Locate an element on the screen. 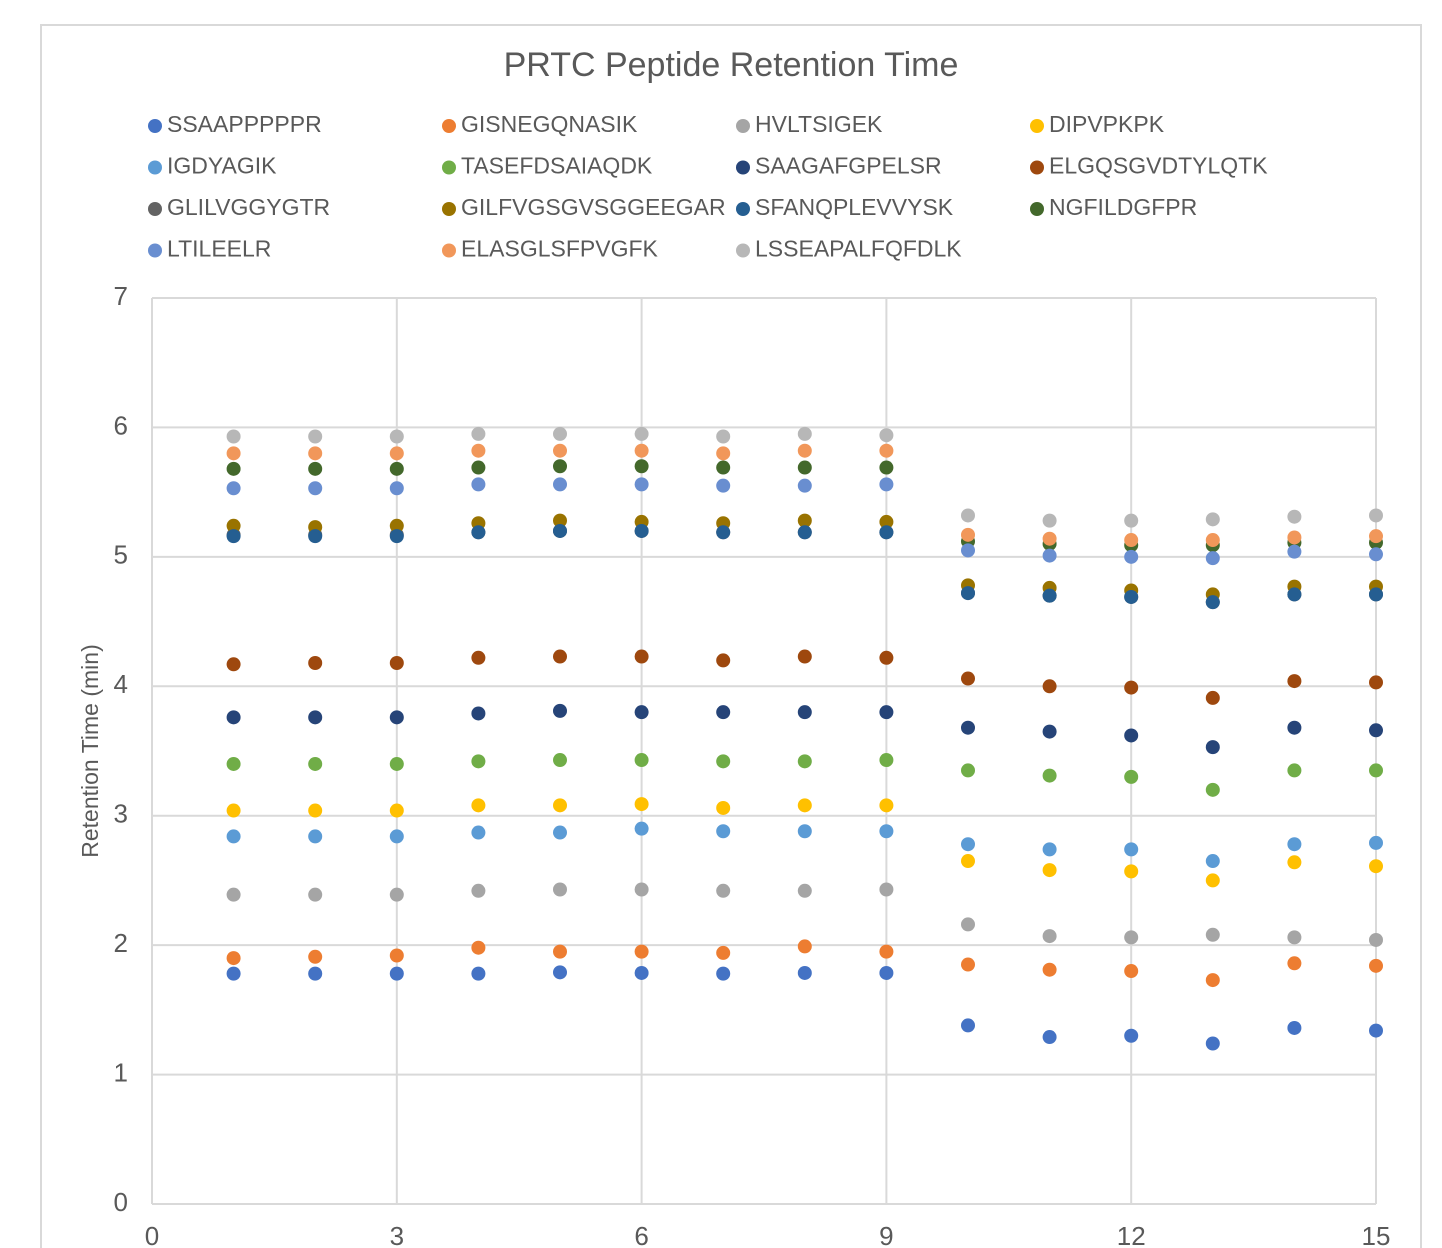 The height and width of the screenshot is (1248, 1442). x-tick-label: 9 is located at coordinates (886, 1234).